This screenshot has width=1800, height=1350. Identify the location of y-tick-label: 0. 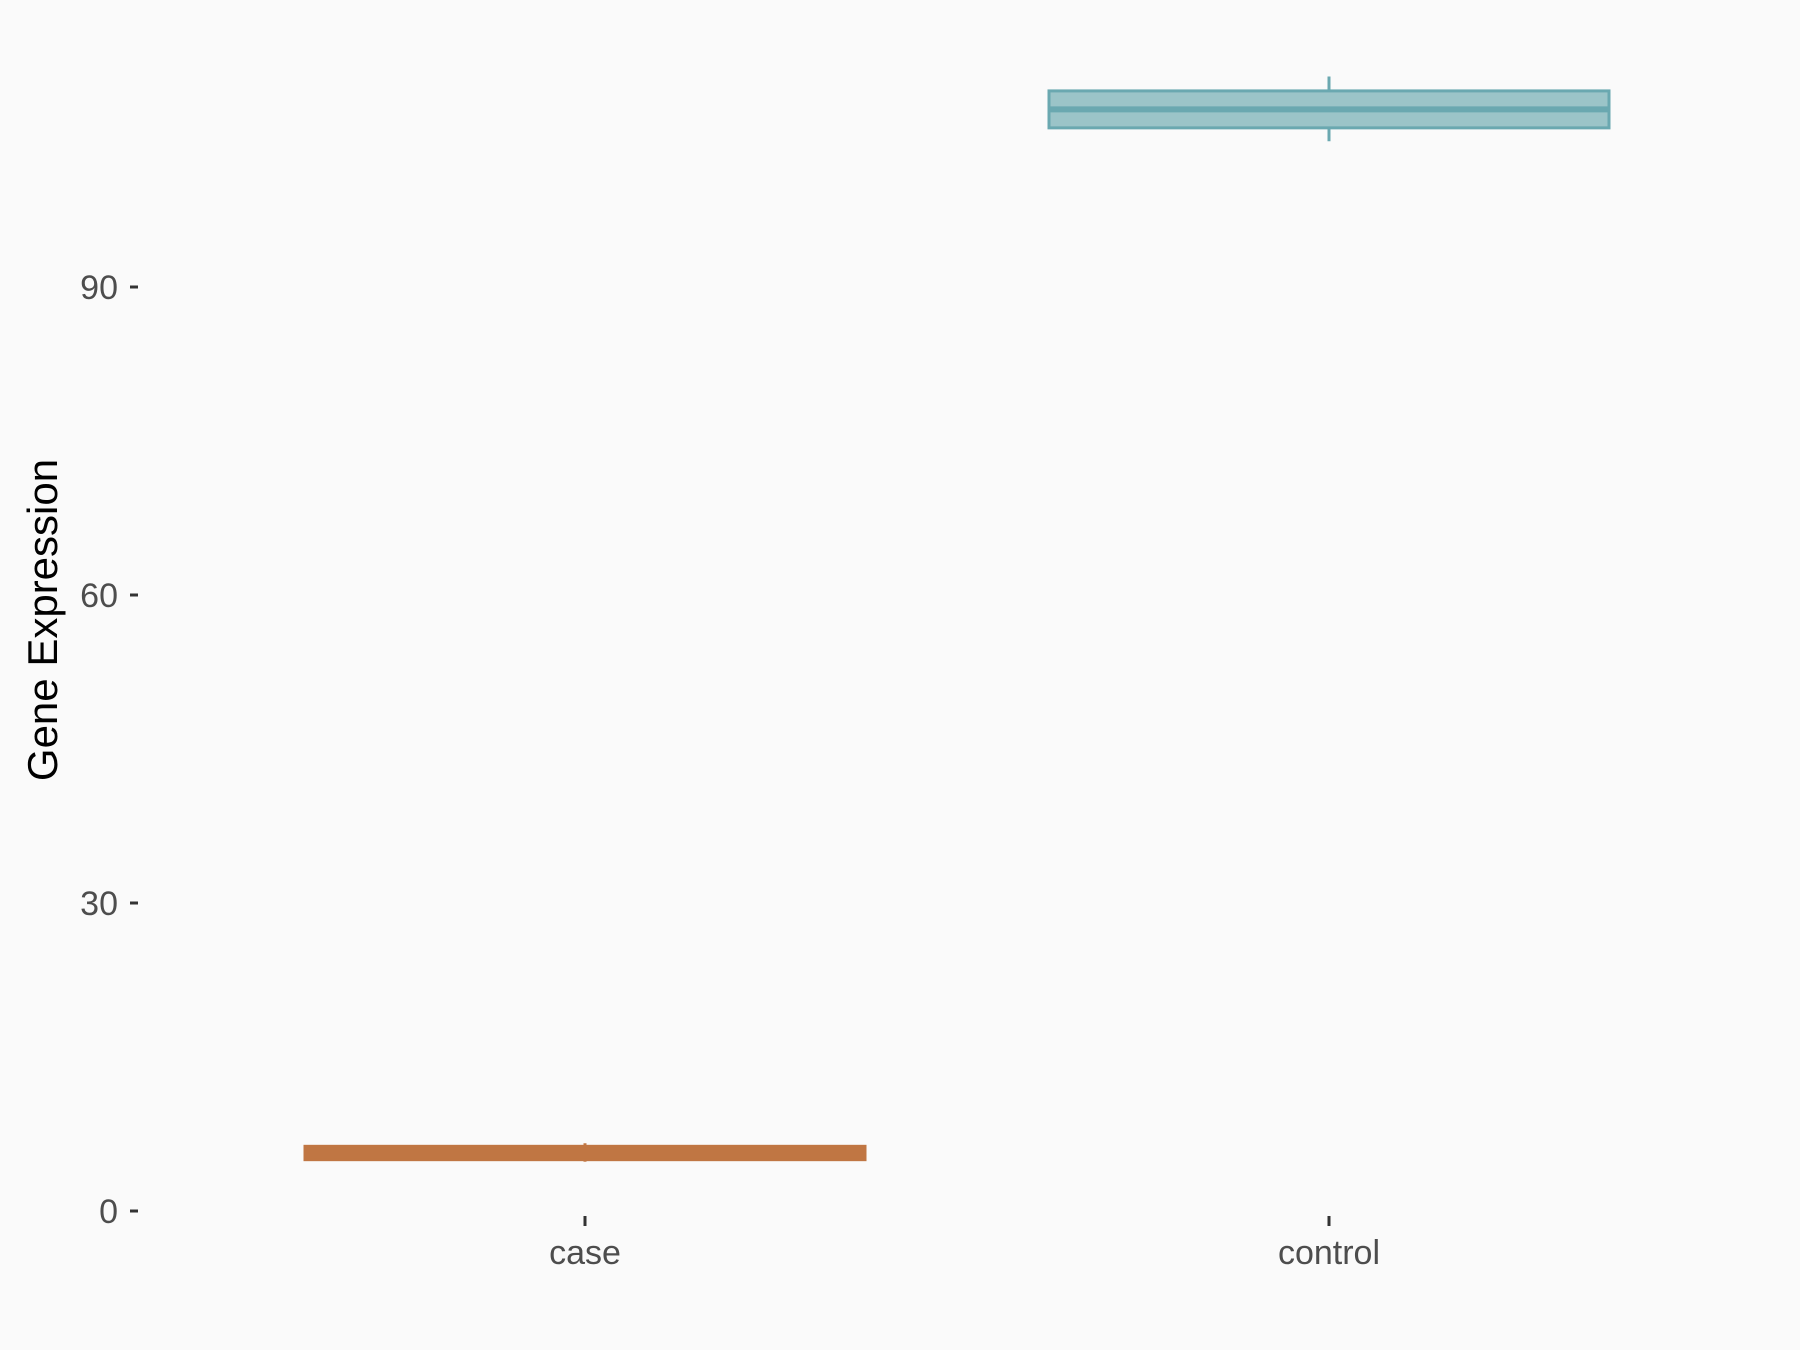
(108, 1212).